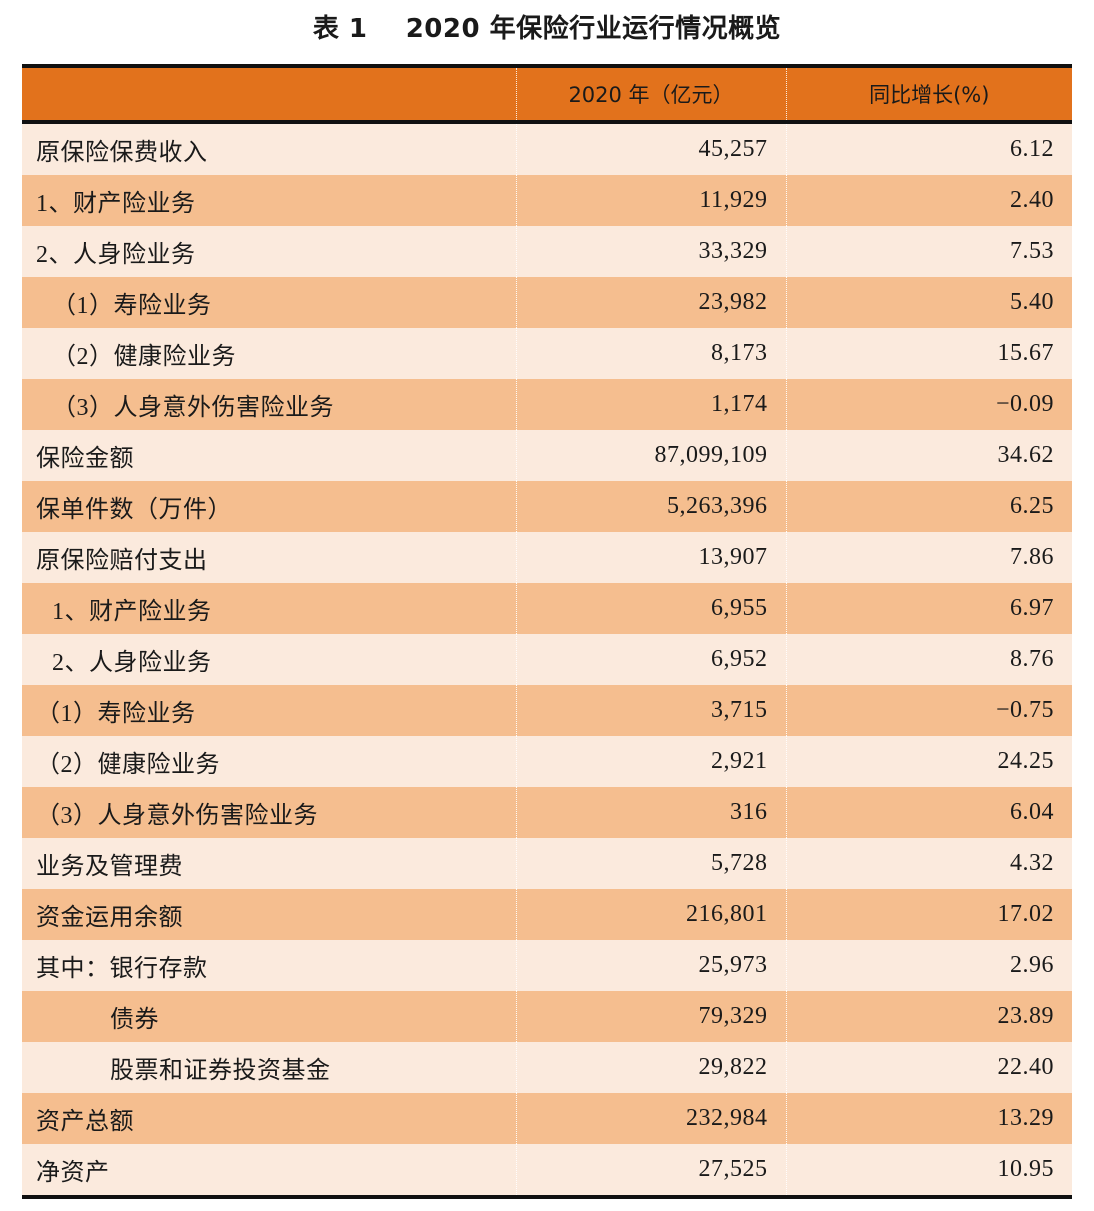 The height and width of the screenshot is (1211, 1094). What do you see at coordinates (651, 710) in the screenshot?
I see `row-value-amount: 3,715` at bounding box center [651, 710].